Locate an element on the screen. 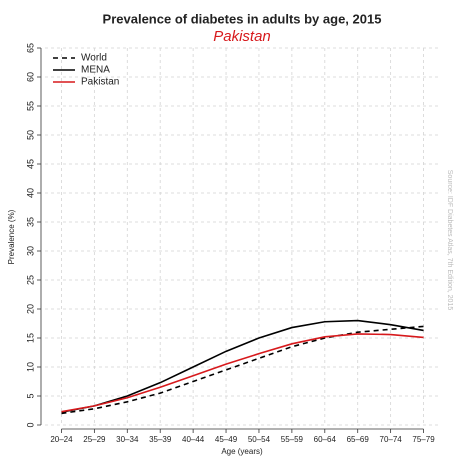 This screenshot has height=457, width=454. x-tick-label: 60–64 is located at coordinates (325, 439).